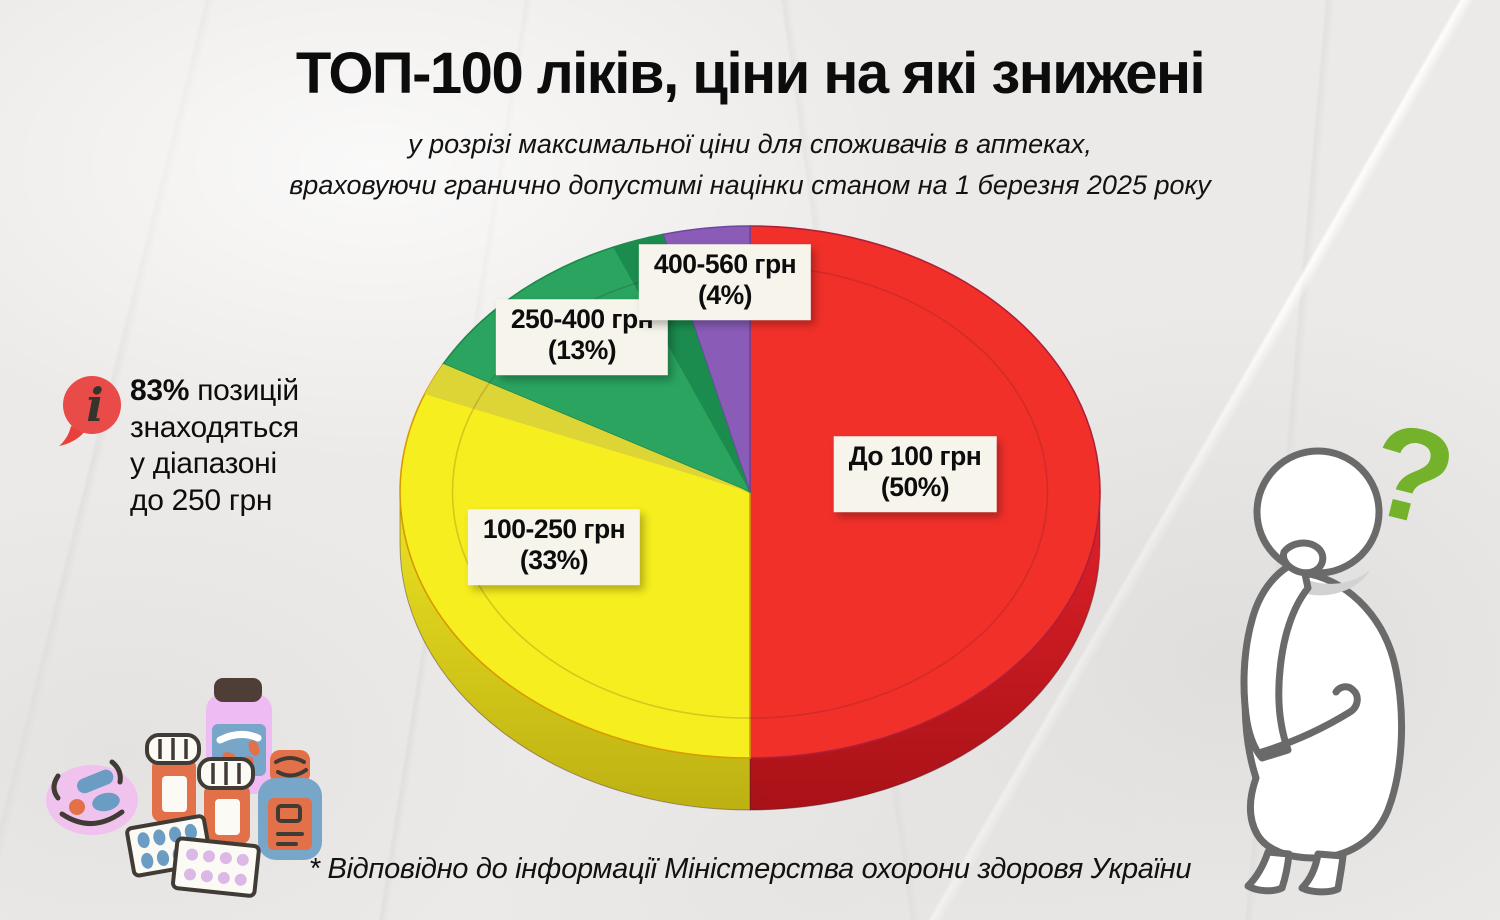 This screenshot has width=1500, height=920. I want to click on pie-label-3: 250-400 грн (13%), so click(582, 337).